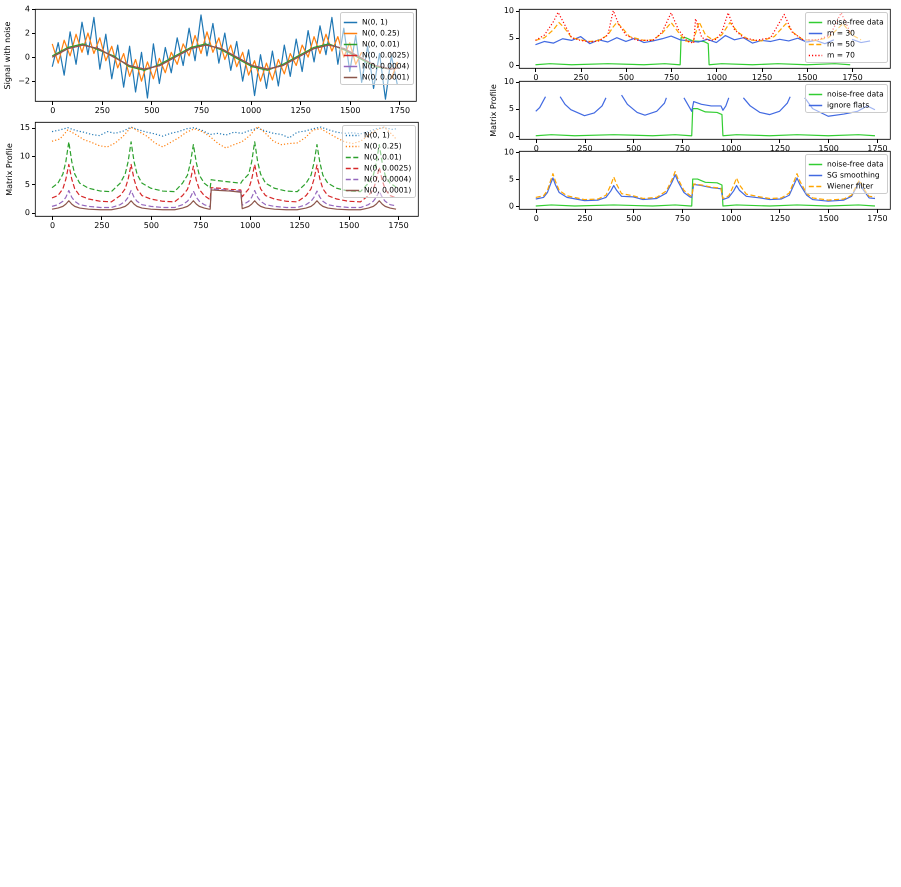 This screenshot has height=887, width=901. What do you see at coordinates (27, 33) in the screenshot?
I see `y-tick-label: 2` at bounding box center [27, 33].